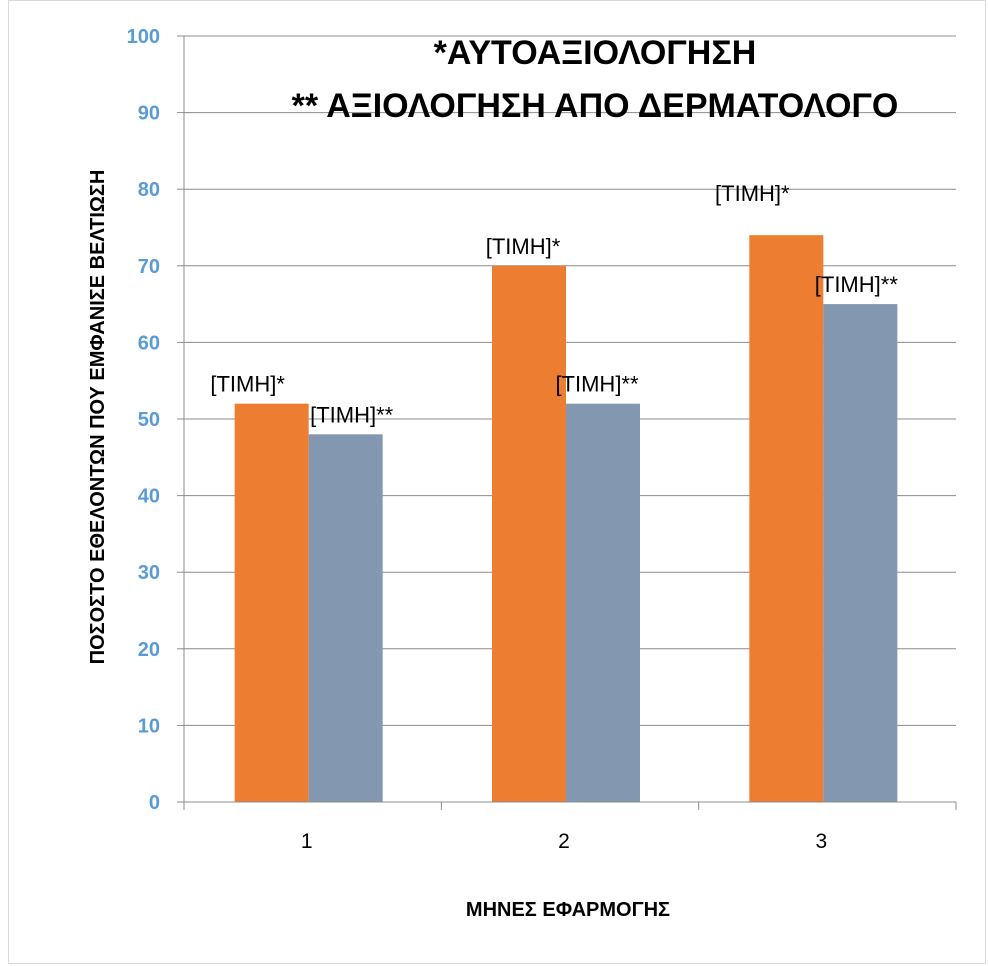  I want to click on x-axis-label: ΜΗΝΕΣ ΕΦΑΡΜΟΓΗΣ, so click(568, 910).